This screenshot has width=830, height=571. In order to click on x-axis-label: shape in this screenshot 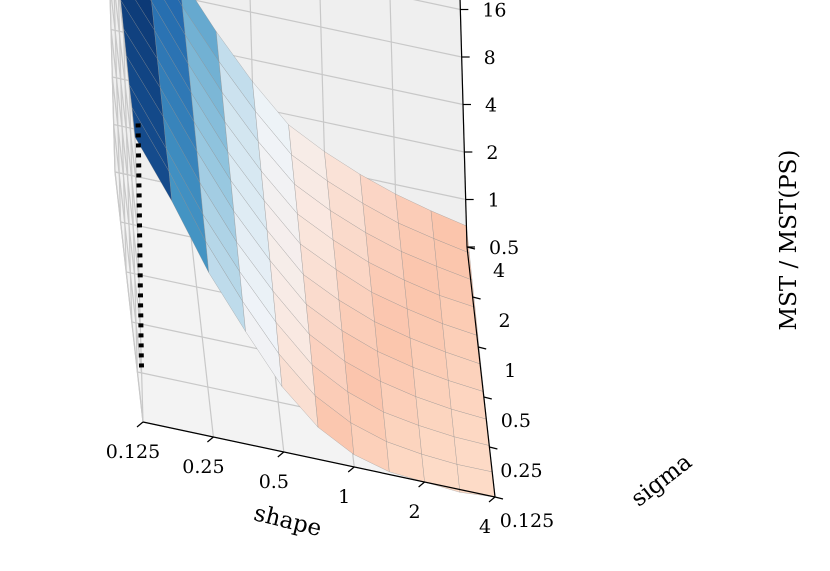, I will do `click(287, 521)`.